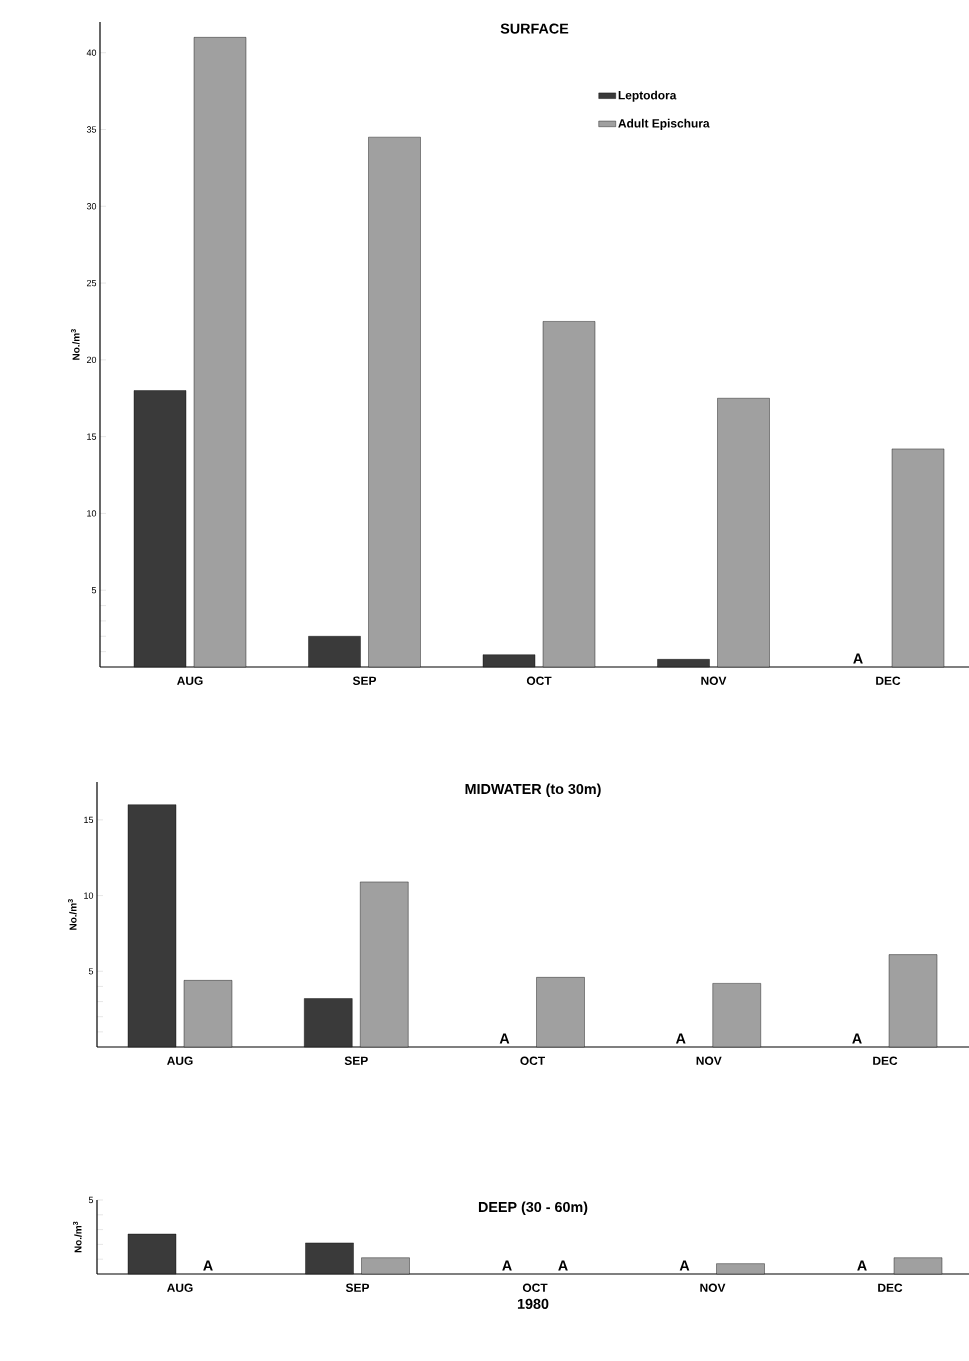  Describe the element at coordinates (664, 124) in the screenshot. I see `legend-label: Adult Epischura` at that location.